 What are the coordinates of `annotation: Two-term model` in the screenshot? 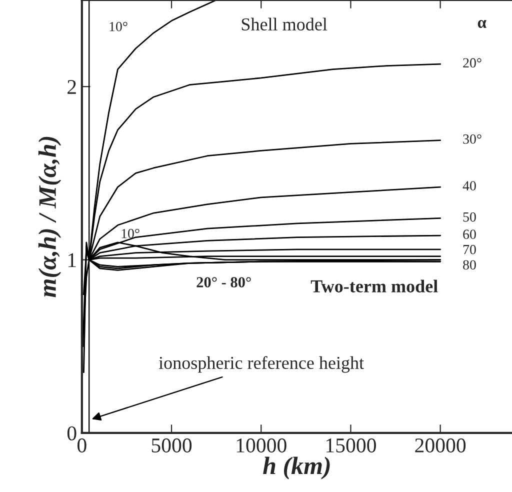 It's located at (374, 286).